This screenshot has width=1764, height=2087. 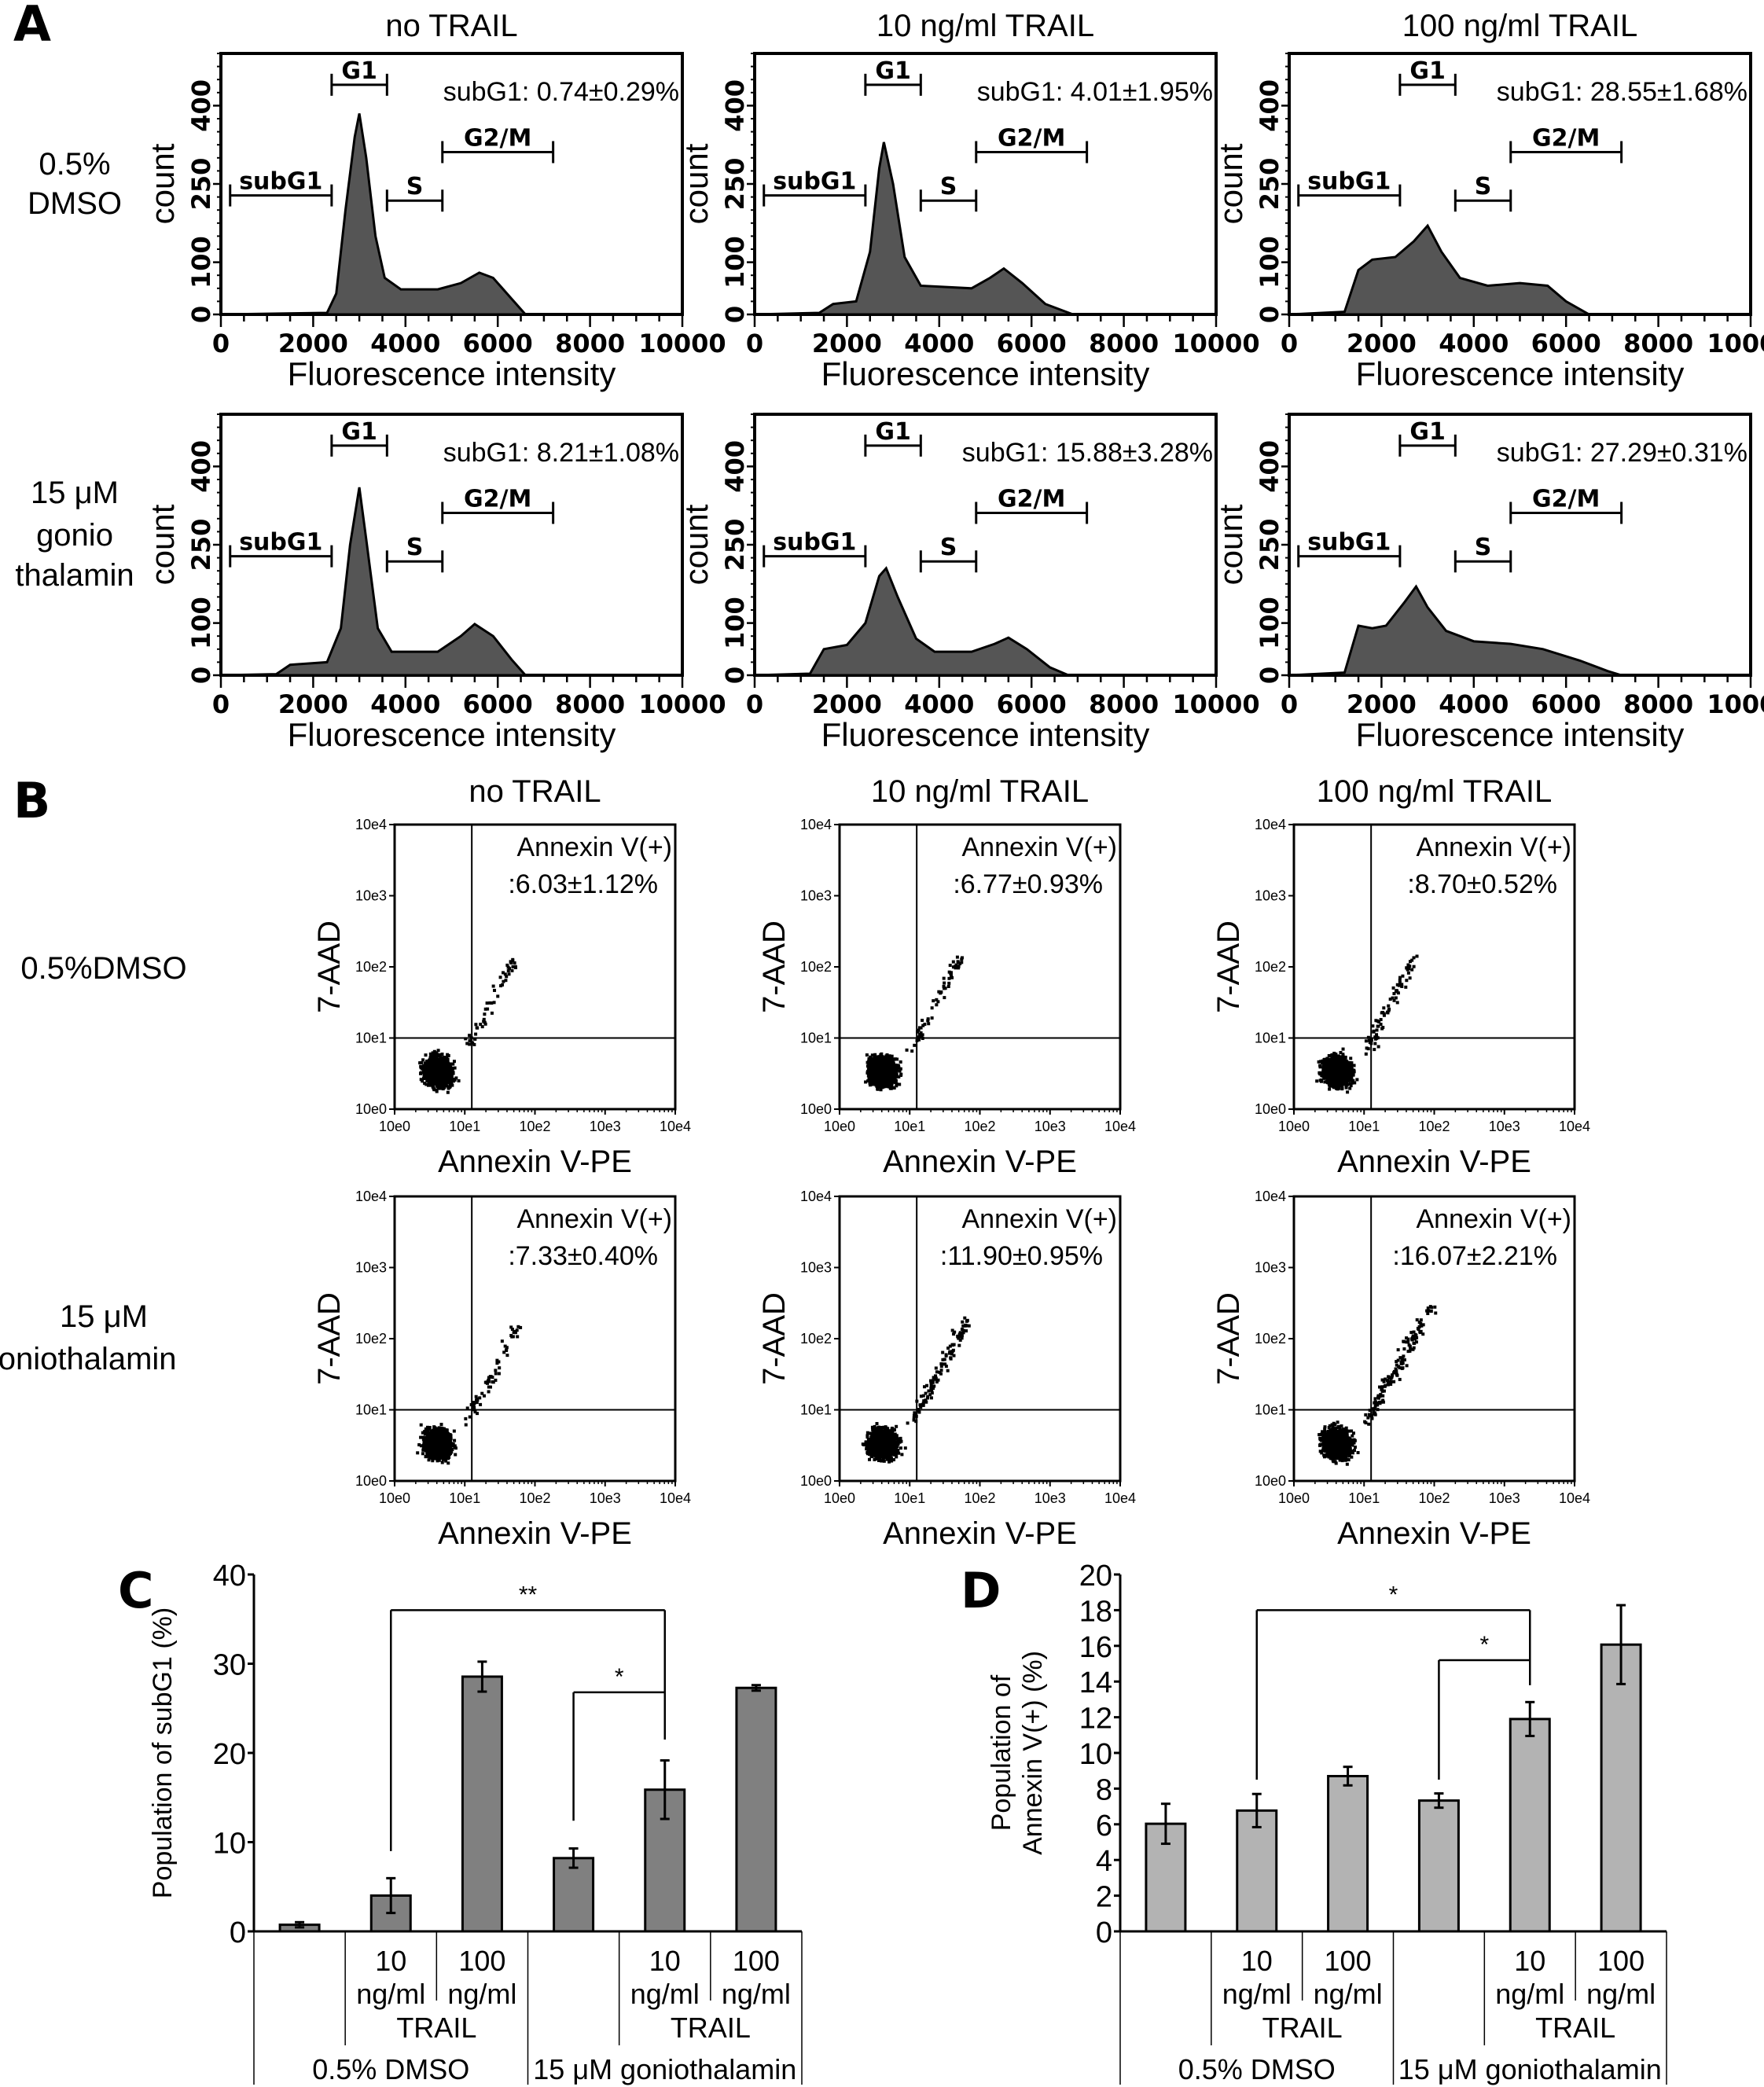 What do you see at coordinates (980, 792) in the screenshot?
I see `column-title-b: 10 ng/ml TRAIL` at bounding box center [980, 792].